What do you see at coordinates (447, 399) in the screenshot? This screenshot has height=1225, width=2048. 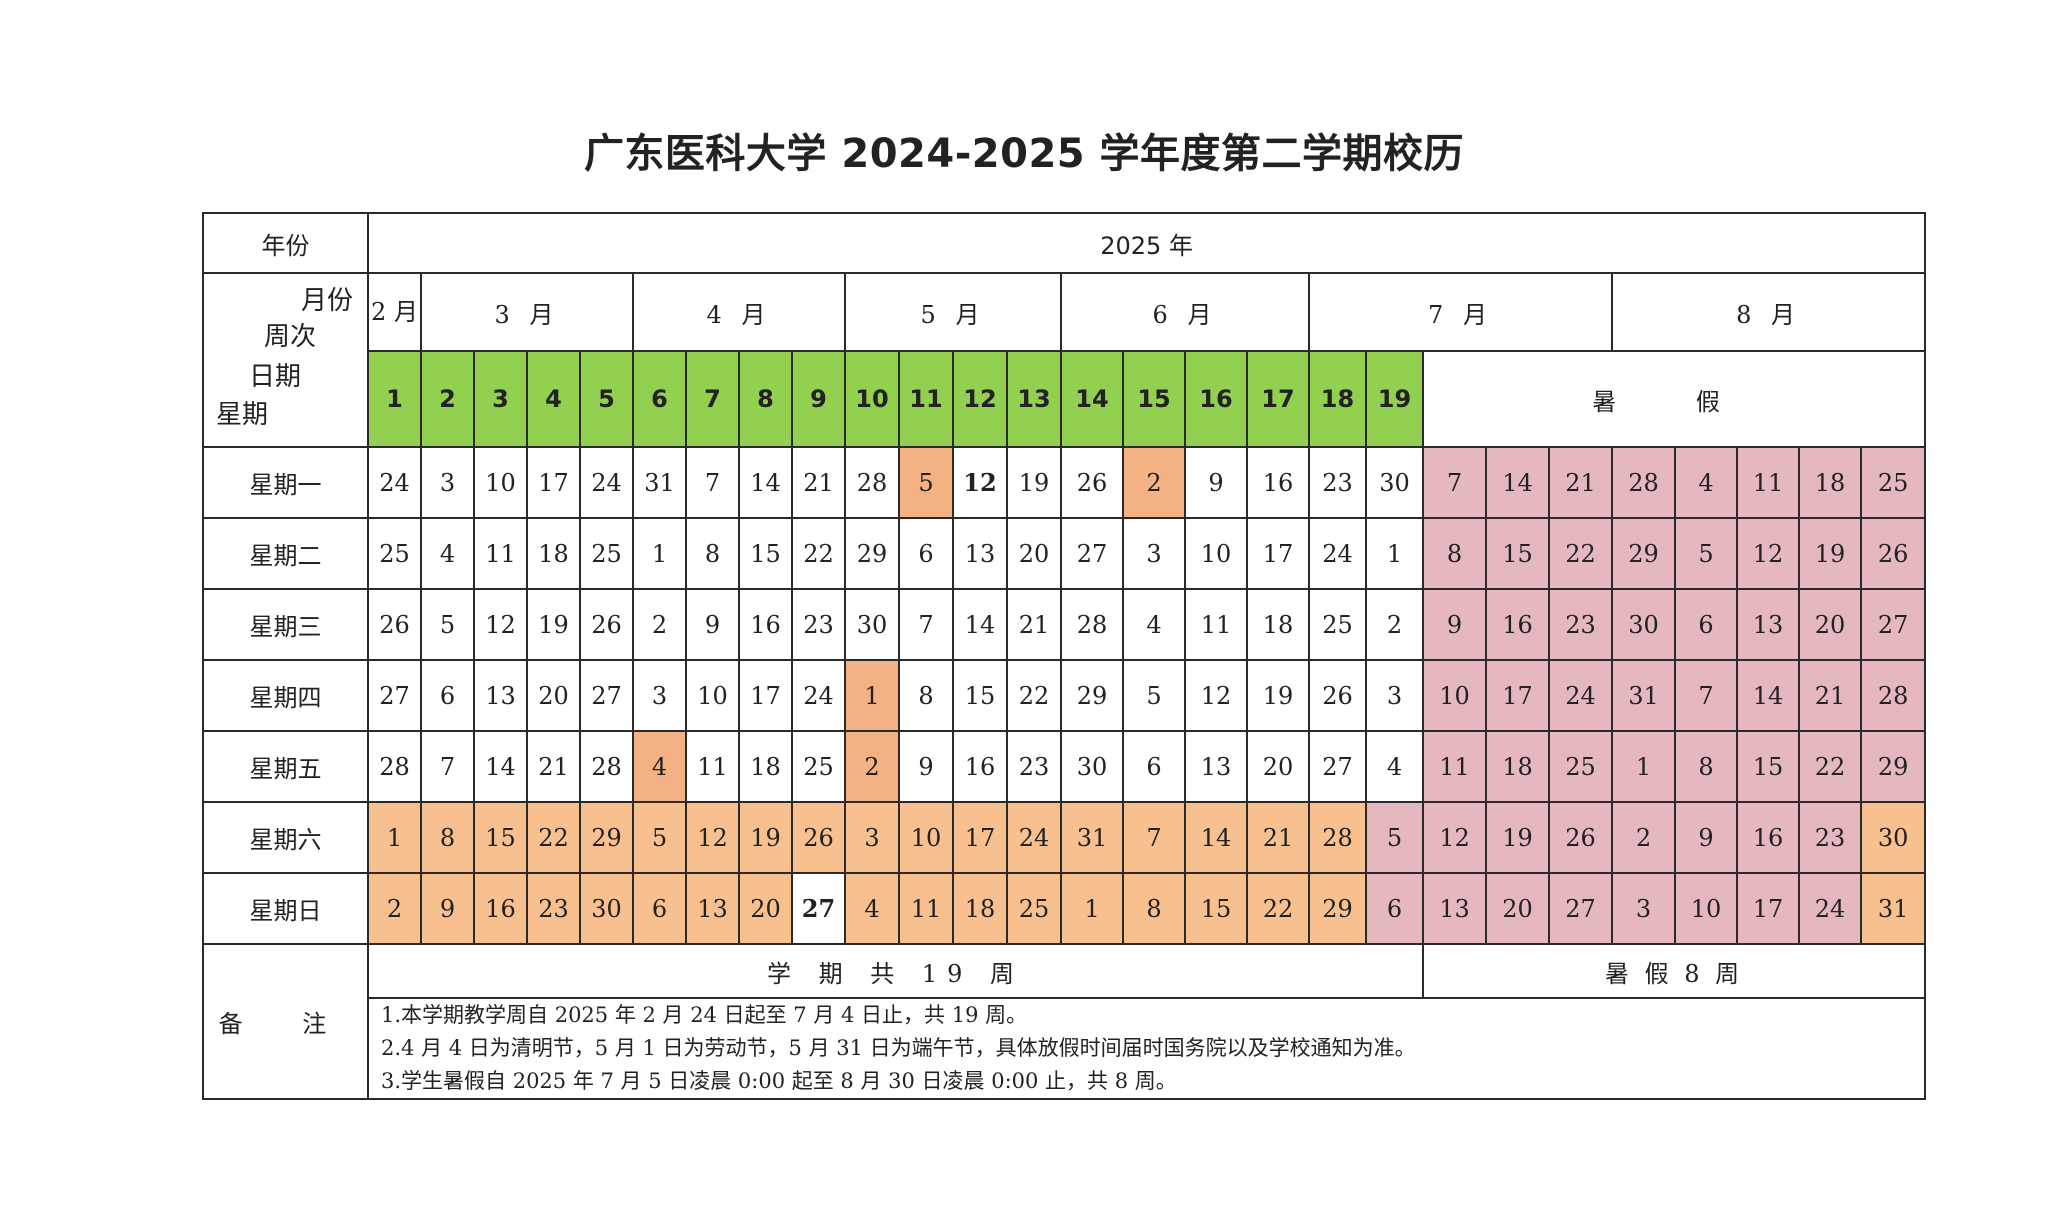 I see `week-number-cell: 2` at bounding box center [447, 399].